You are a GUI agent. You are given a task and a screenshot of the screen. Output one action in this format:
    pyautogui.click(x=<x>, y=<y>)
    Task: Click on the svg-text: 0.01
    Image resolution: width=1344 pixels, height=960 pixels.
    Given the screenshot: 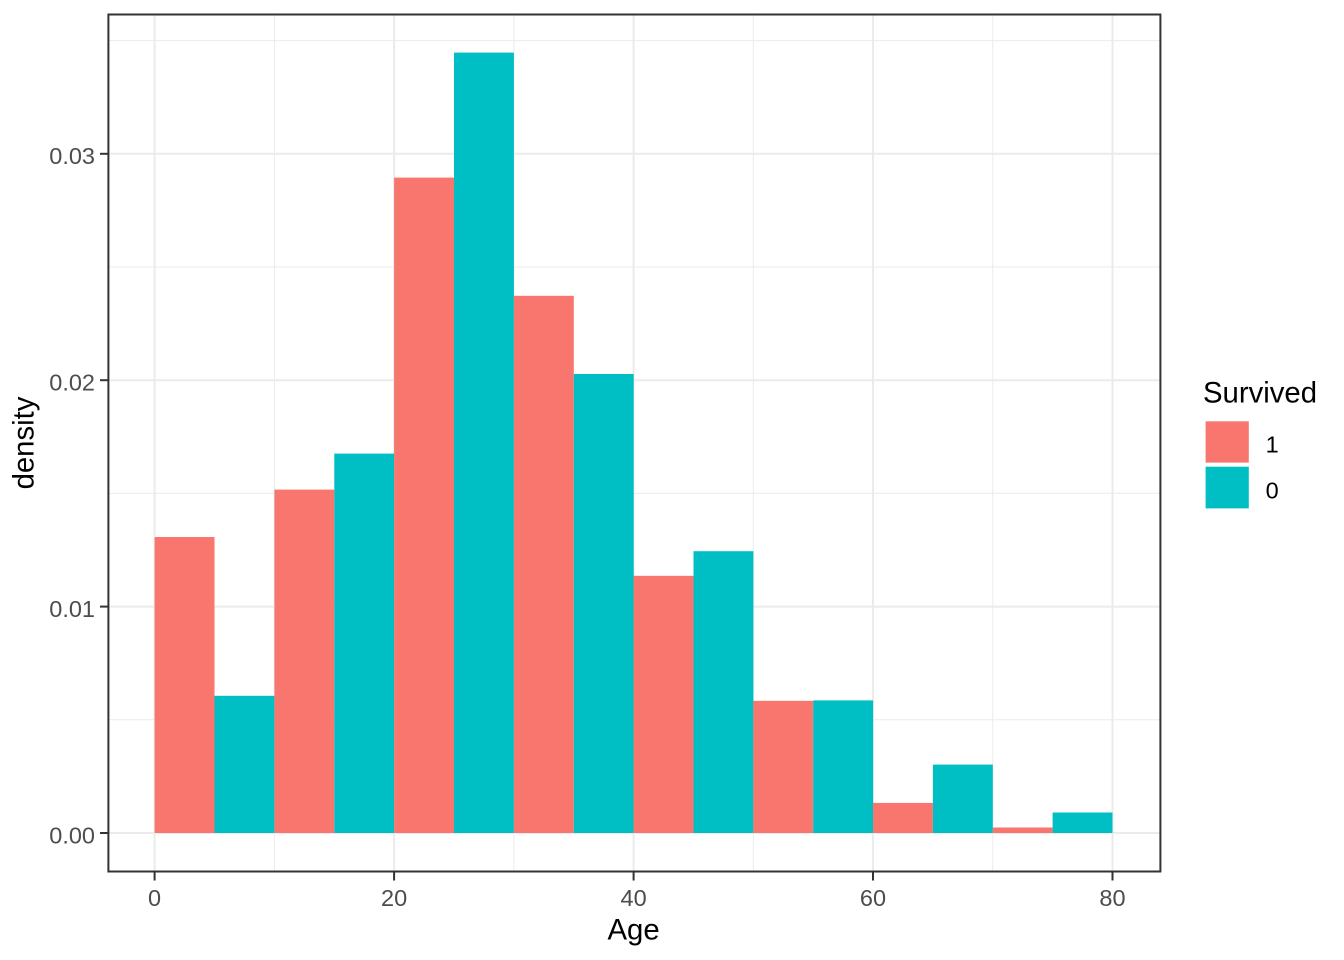 What is the action you would take?
    pyautogui.click(x=72, y=609)
    